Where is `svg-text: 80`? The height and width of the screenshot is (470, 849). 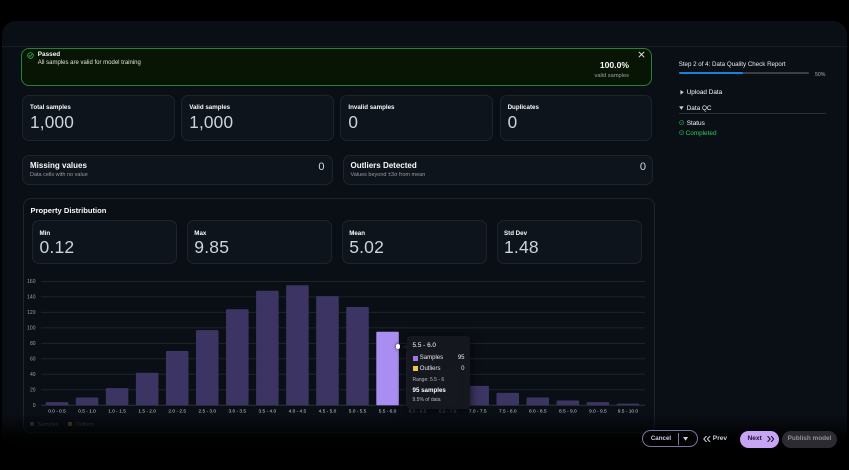
svg-text: 80 is located at coordinates (33, 344).